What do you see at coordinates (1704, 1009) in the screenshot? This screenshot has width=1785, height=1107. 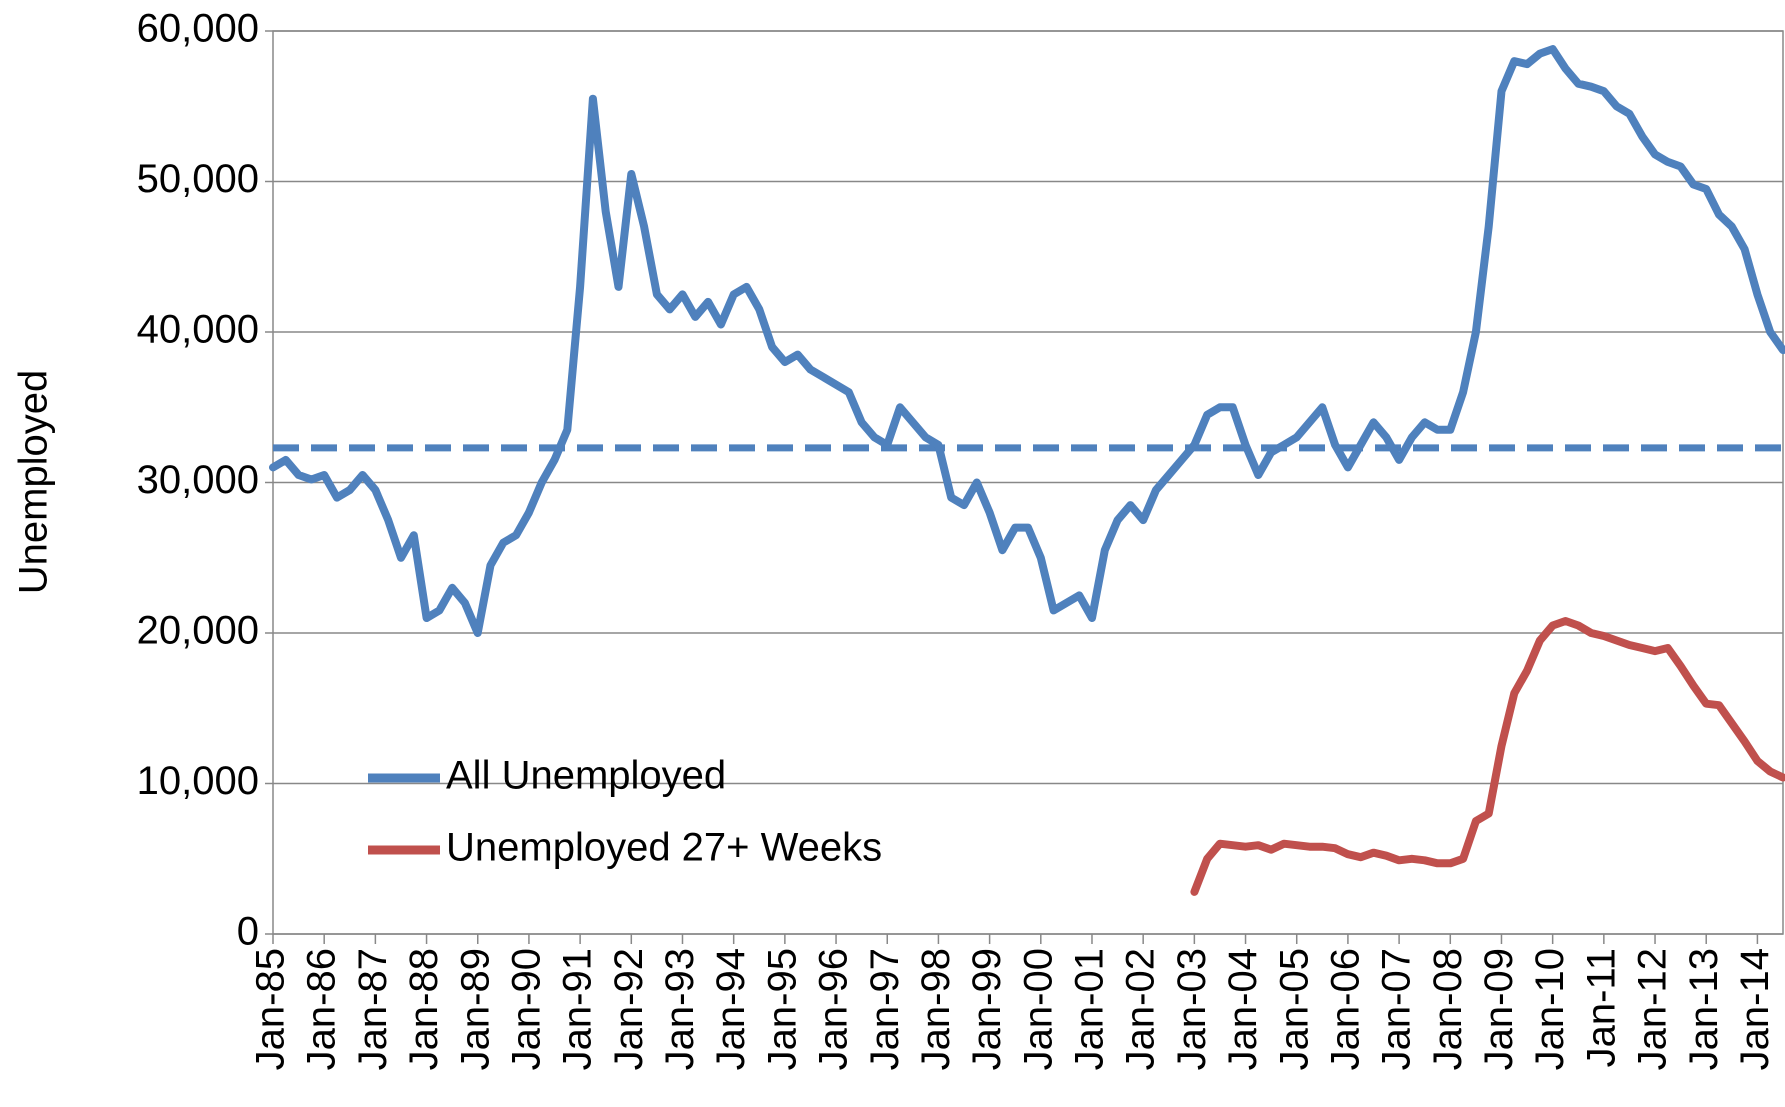 I see `x-tick-label: Jan-13` at bounding box center [1704, 1009].